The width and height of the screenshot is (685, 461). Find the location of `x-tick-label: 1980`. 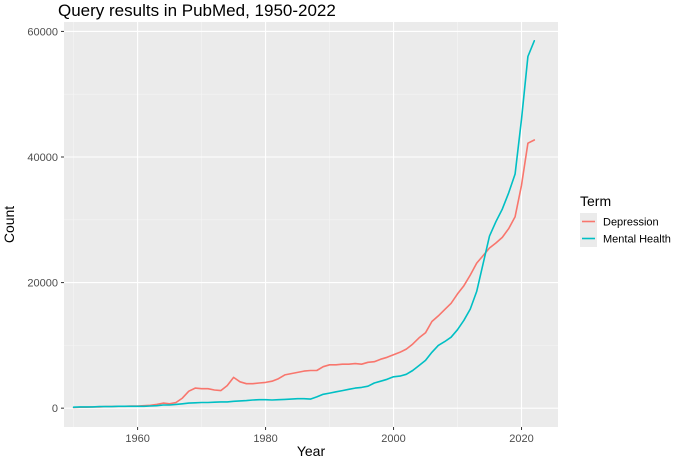

x-tick-label: 1980 is located at coordinates (265, 439).